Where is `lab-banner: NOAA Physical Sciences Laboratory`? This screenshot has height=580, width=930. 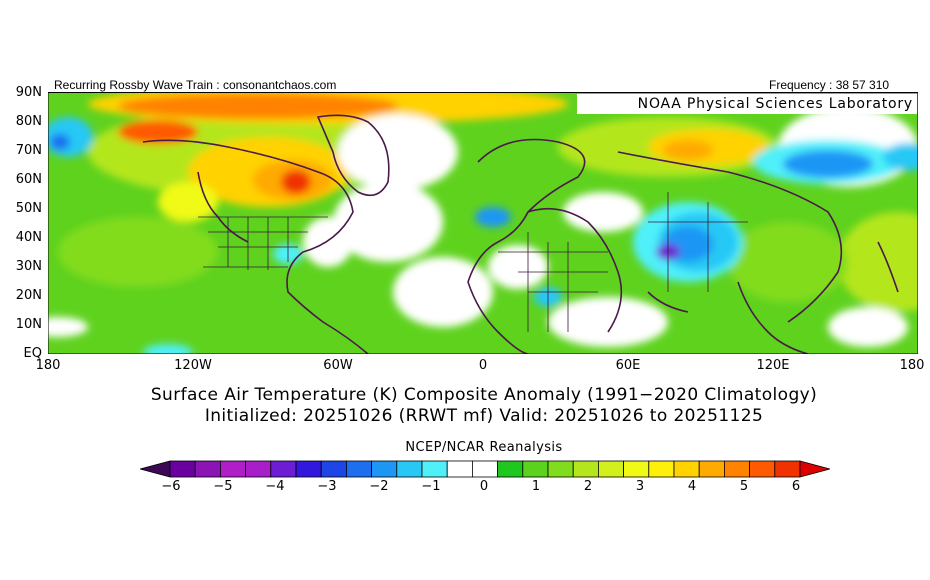 lab-banner: NOAA Physical Sciences Laboratory is located at coordinates (747, 104).